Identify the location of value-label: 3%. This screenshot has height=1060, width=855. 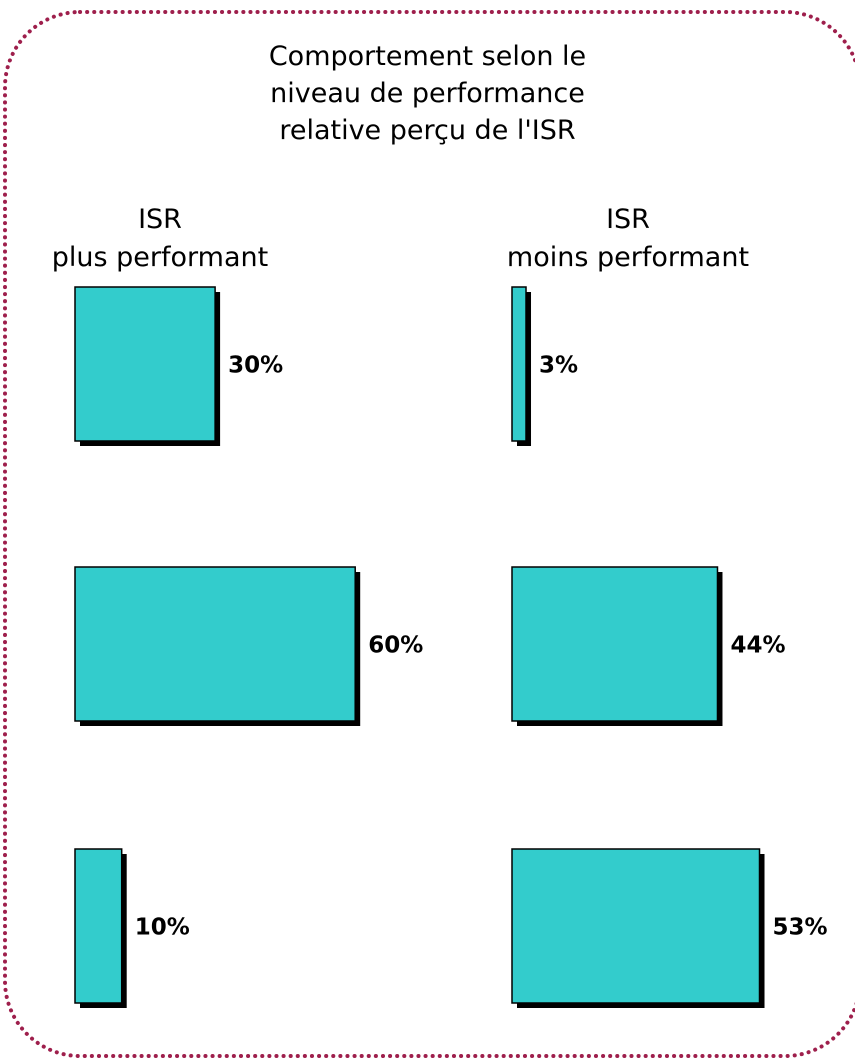
(558, 366).